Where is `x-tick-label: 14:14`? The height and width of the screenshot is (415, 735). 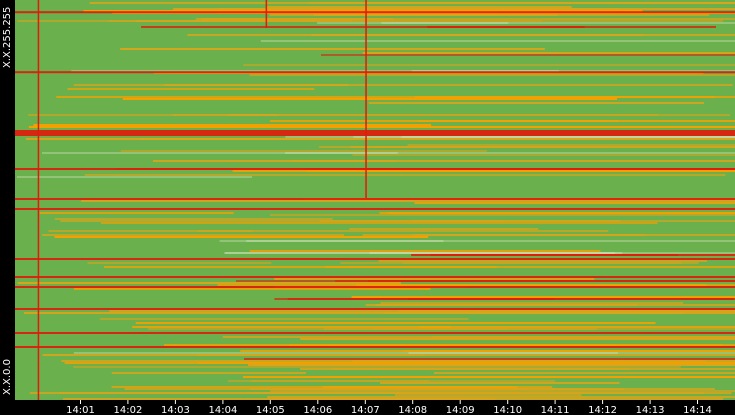
x-tick-label: 14:14 is located at coordinates (697, 410).